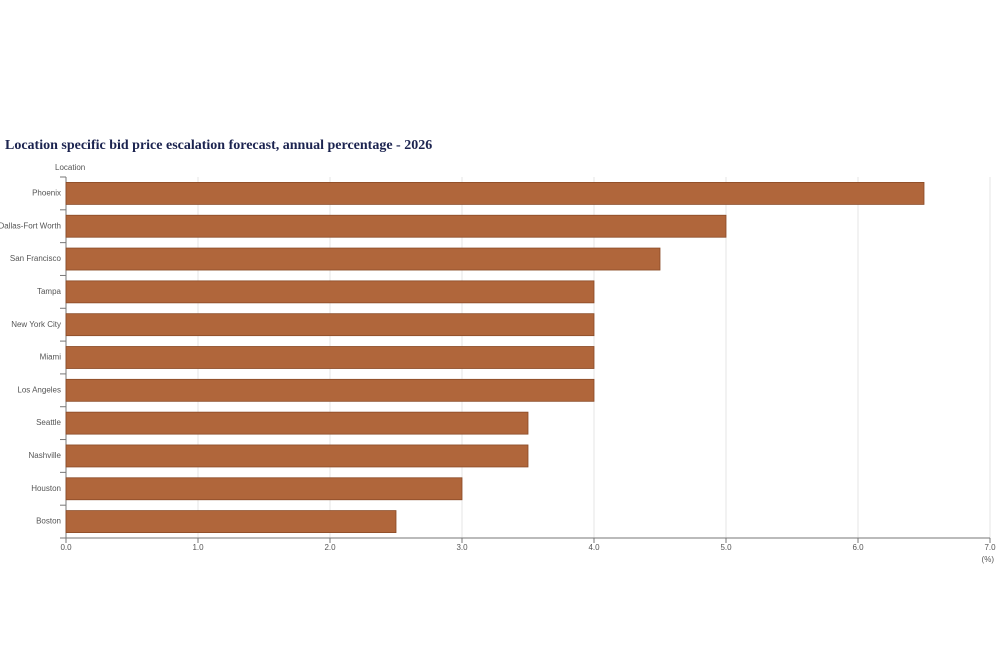  I want to click on x-tick-label: 5.0, so click(726, 547).